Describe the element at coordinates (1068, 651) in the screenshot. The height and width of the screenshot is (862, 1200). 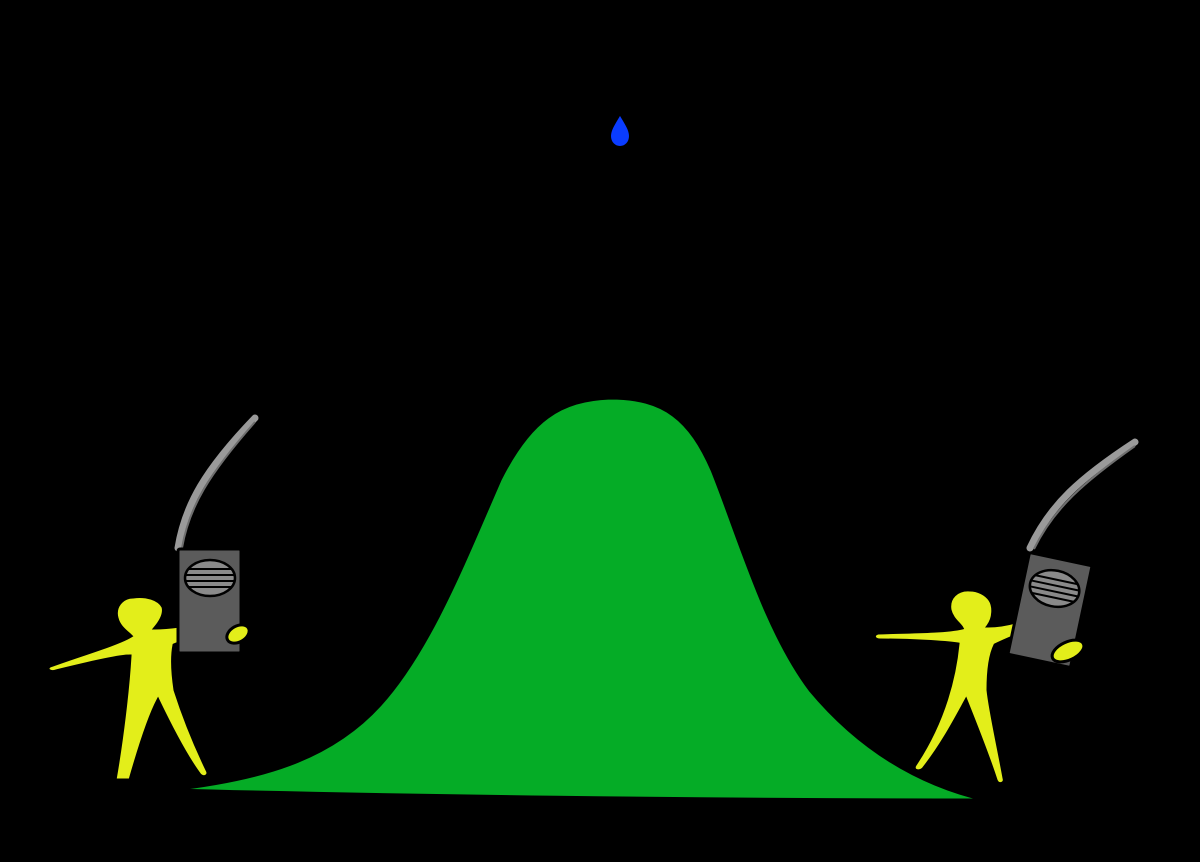
I see `right-hand` at that location.